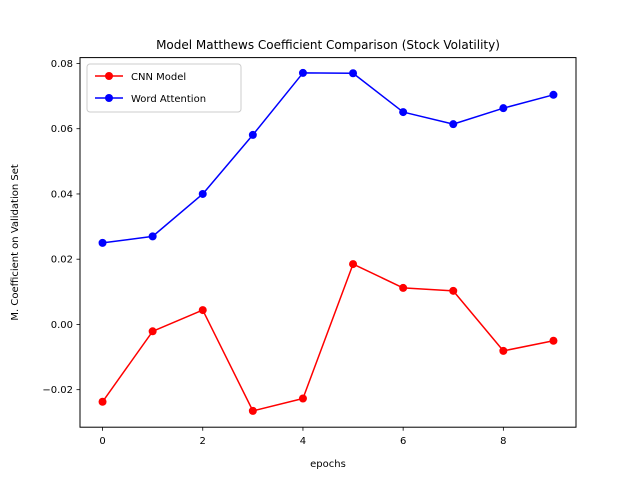 The width and height of the screenshot is (640, 480). Describe the element at coordinates (102, 441) in the screenshot. I see `x-tick-label: 0` at that location.